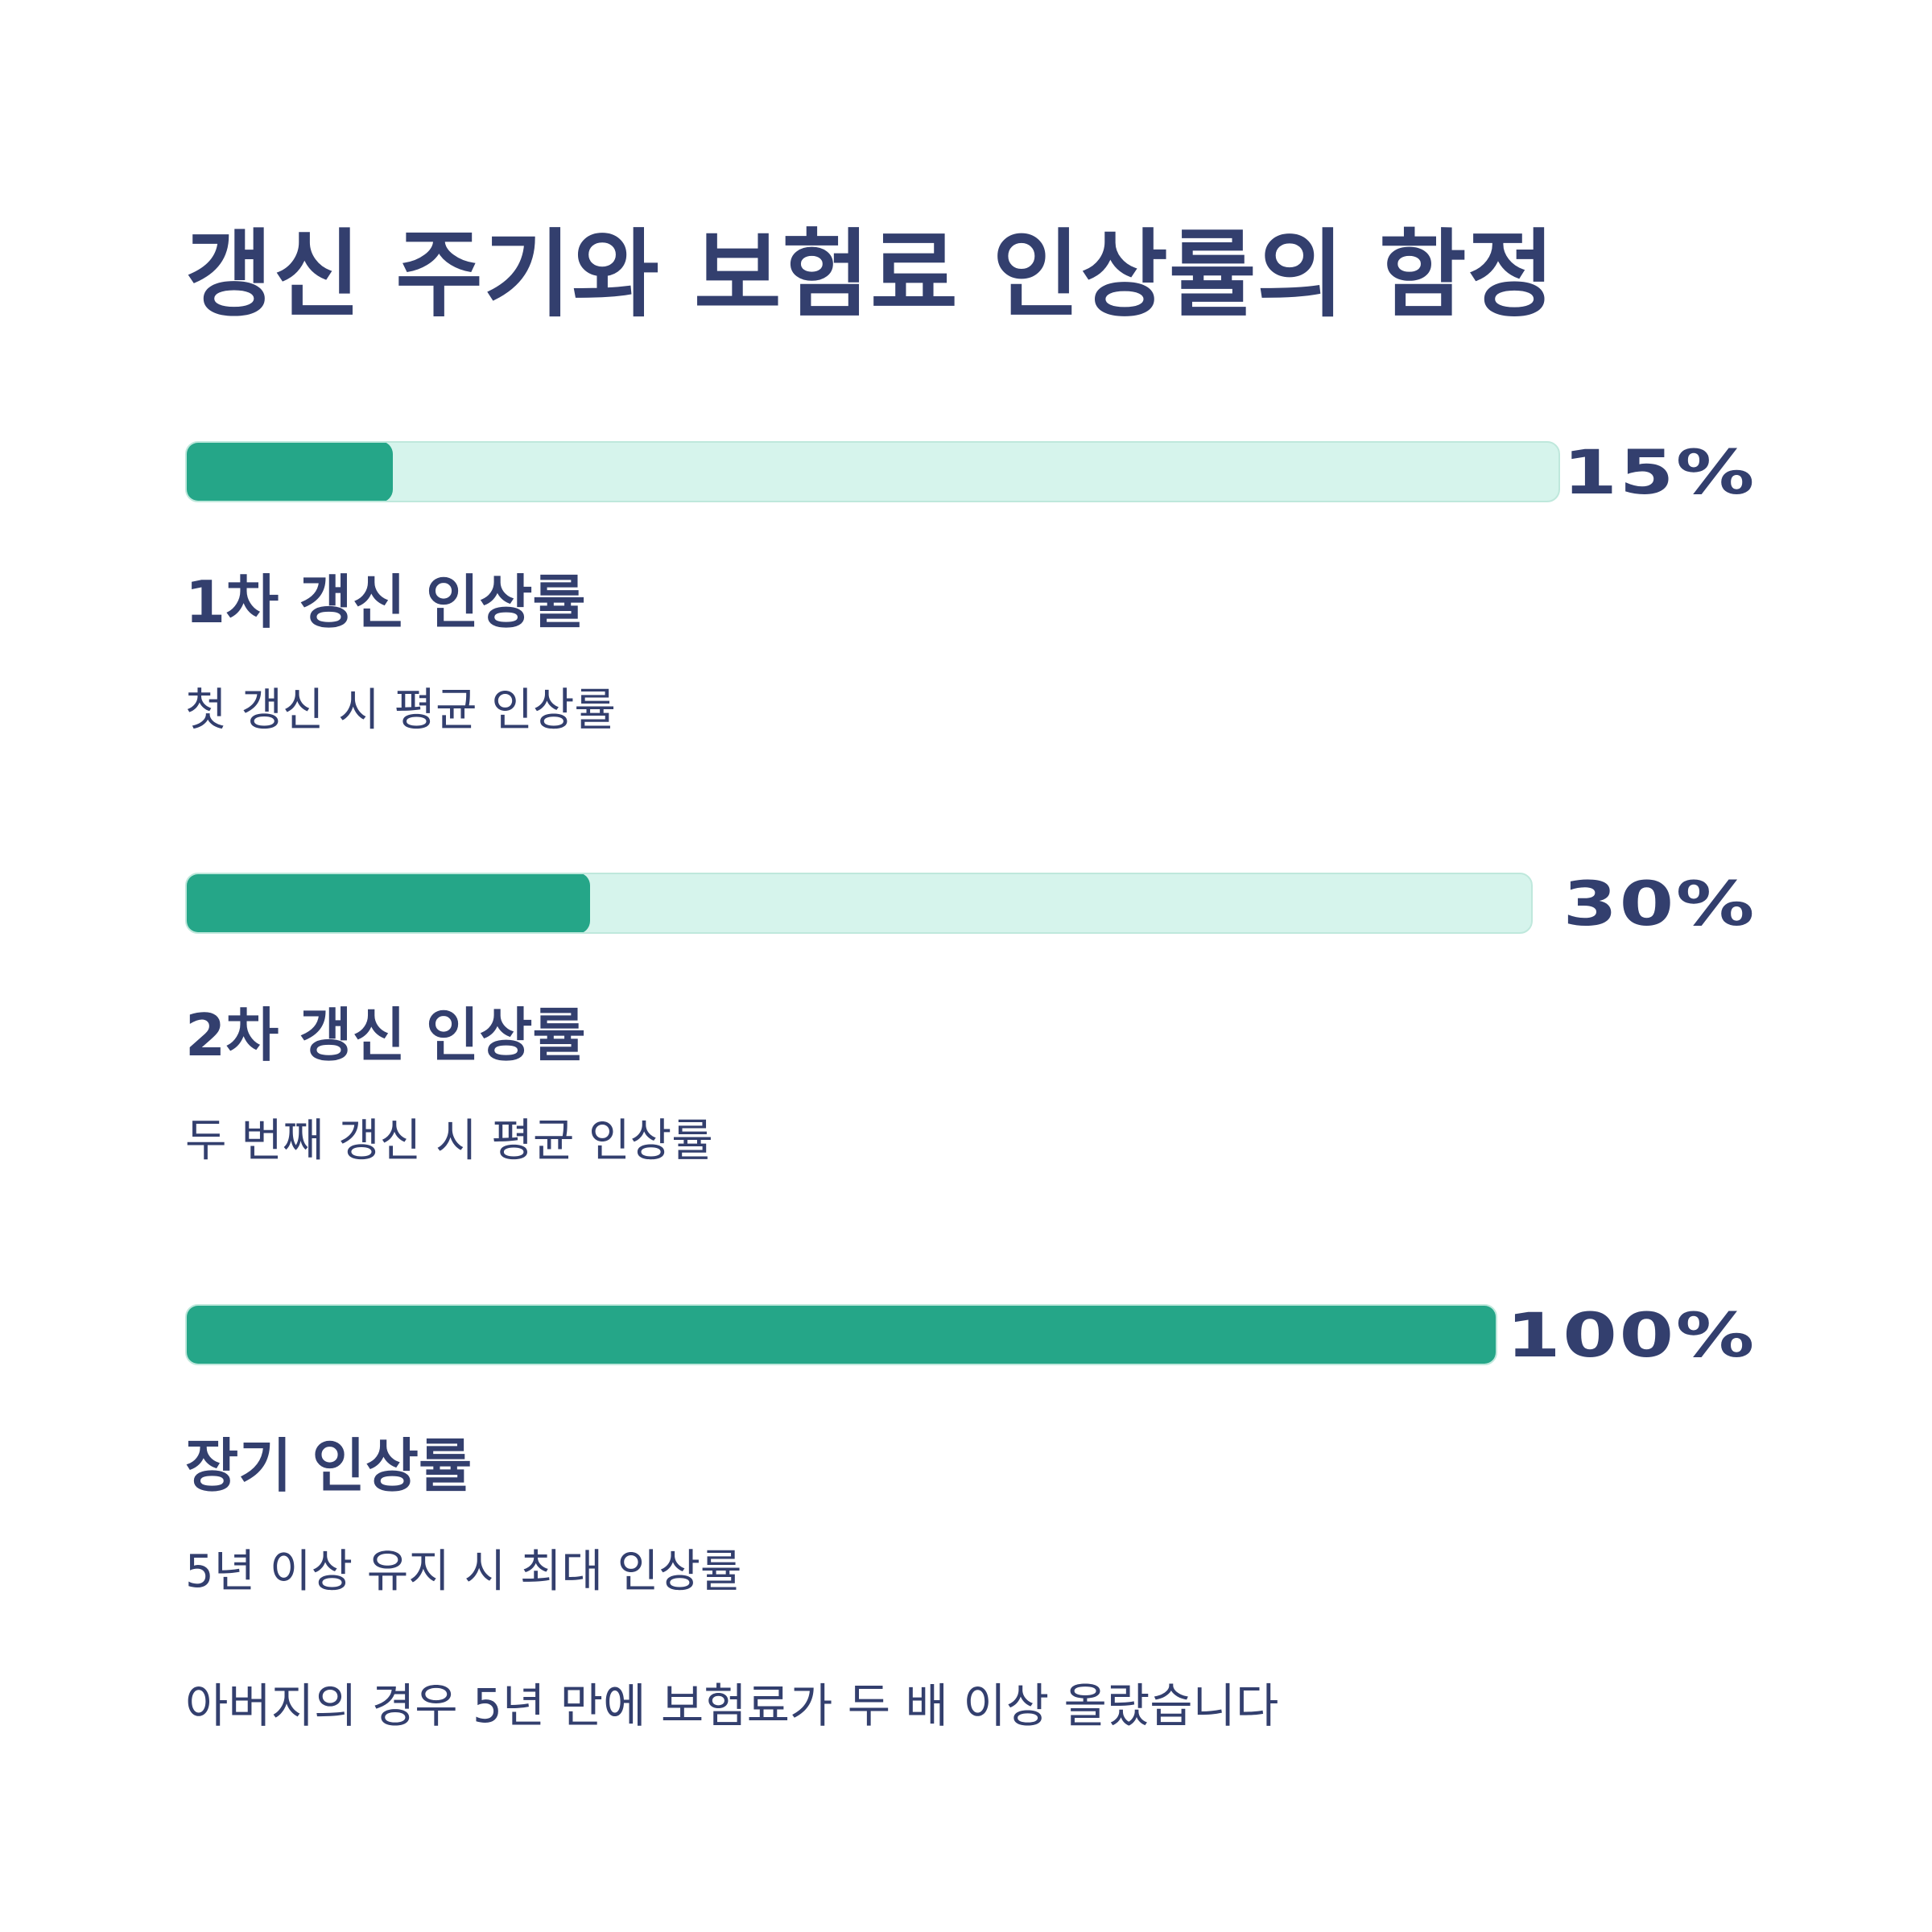 The width and height of the screenshot is (1932, 1932). What do you see at coordinates (1660, 472) in the screenshot?
I see `bar-value-label-1: 15%` at bounding box center [1660, 472].